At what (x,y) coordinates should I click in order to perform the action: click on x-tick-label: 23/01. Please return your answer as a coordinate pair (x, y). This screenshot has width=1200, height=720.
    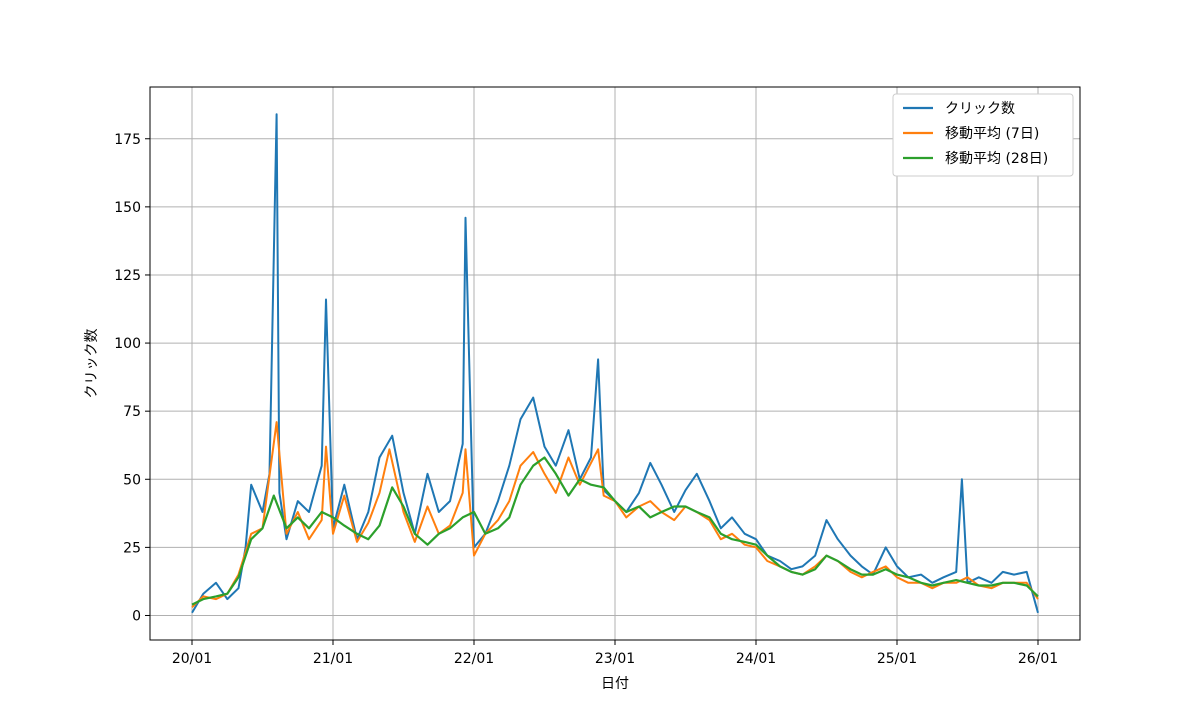
    Looking at the image, I should click on (615, 659).